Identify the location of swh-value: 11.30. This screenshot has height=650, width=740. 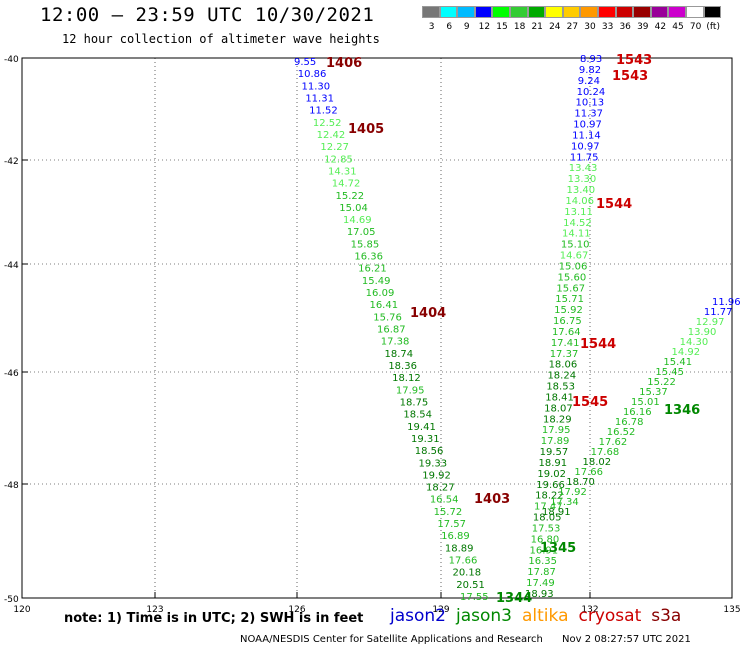
(316, 86).